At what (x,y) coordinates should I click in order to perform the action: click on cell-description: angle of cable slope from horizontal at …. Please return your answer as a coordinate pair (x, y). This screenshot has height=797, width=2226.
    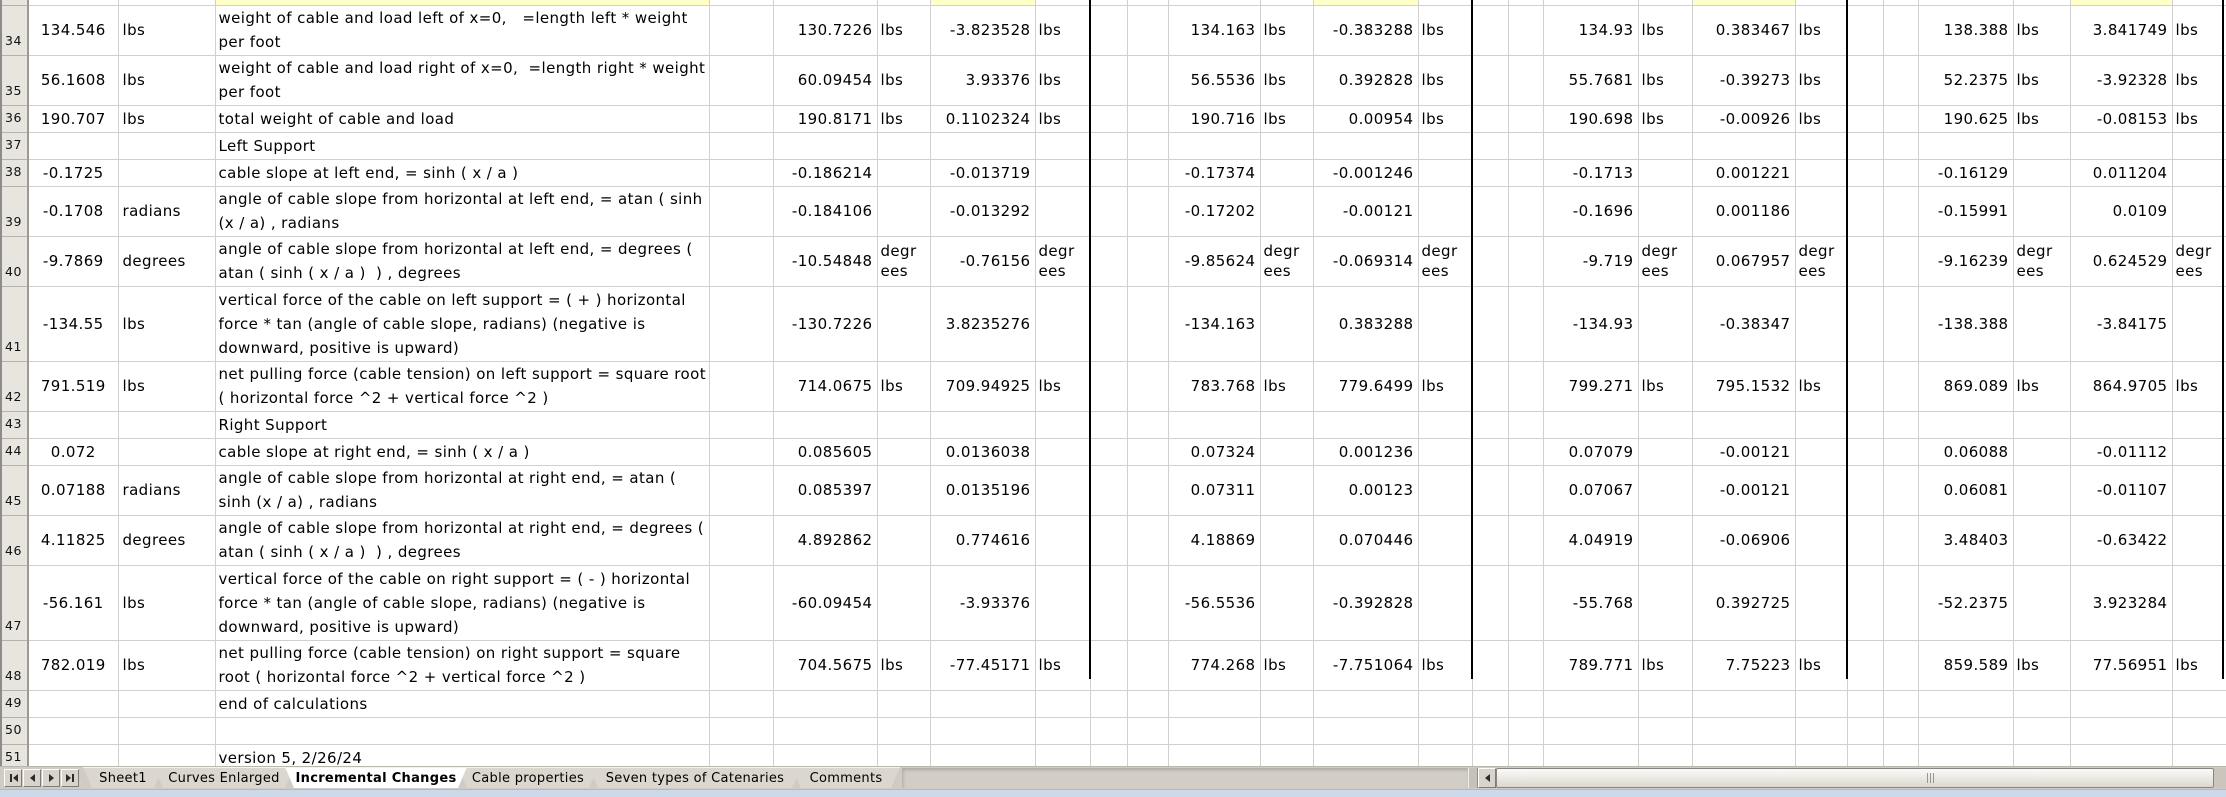
    Looking at the image, I should click on (462, 490).